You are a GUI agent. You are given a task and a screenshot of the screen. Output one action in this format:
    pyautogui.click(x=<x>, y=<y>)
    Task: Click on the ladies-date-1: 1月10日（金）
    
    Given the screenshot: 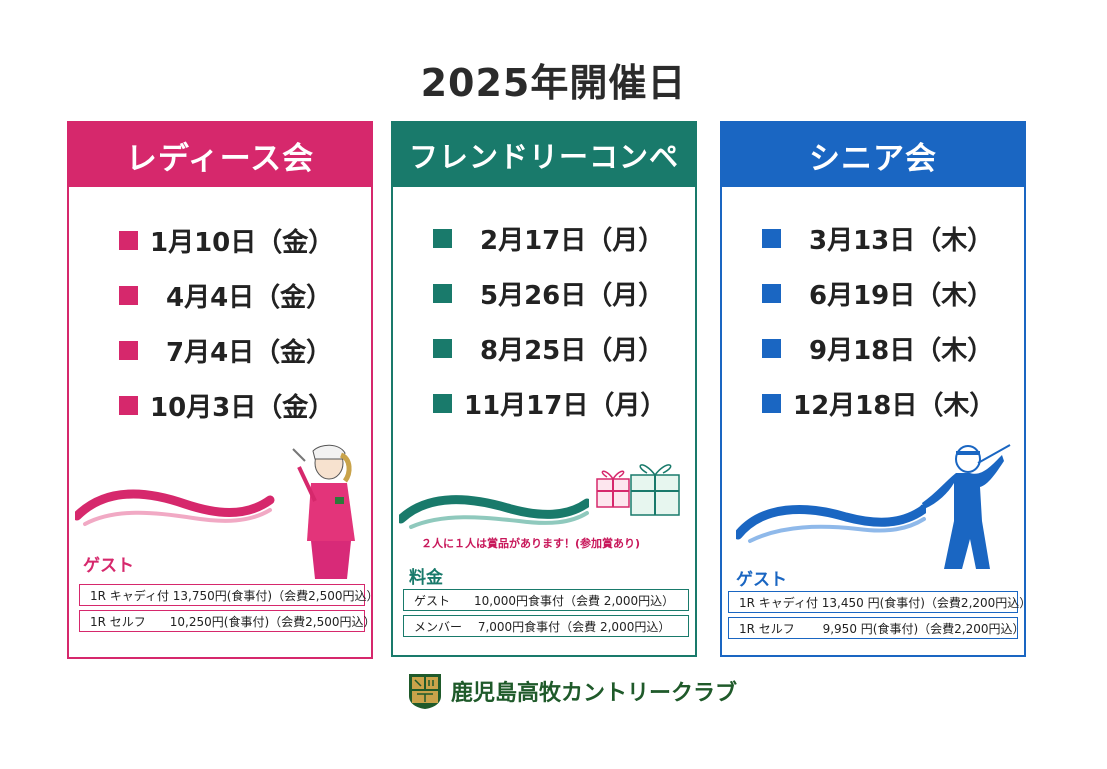 What is the action you would take?
    pyautogui.click(x=226, y=240)
    